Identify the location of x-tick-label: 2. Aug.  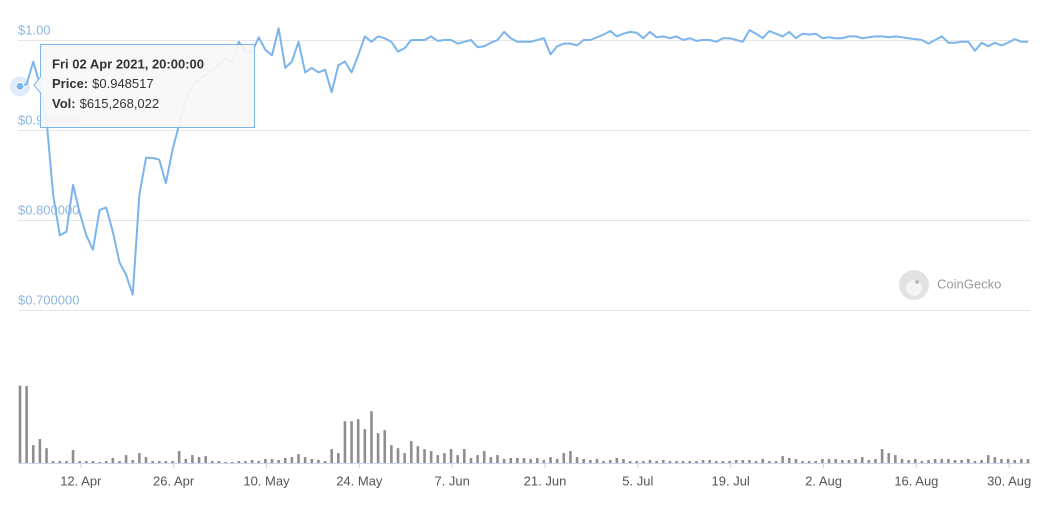
(823, 480).